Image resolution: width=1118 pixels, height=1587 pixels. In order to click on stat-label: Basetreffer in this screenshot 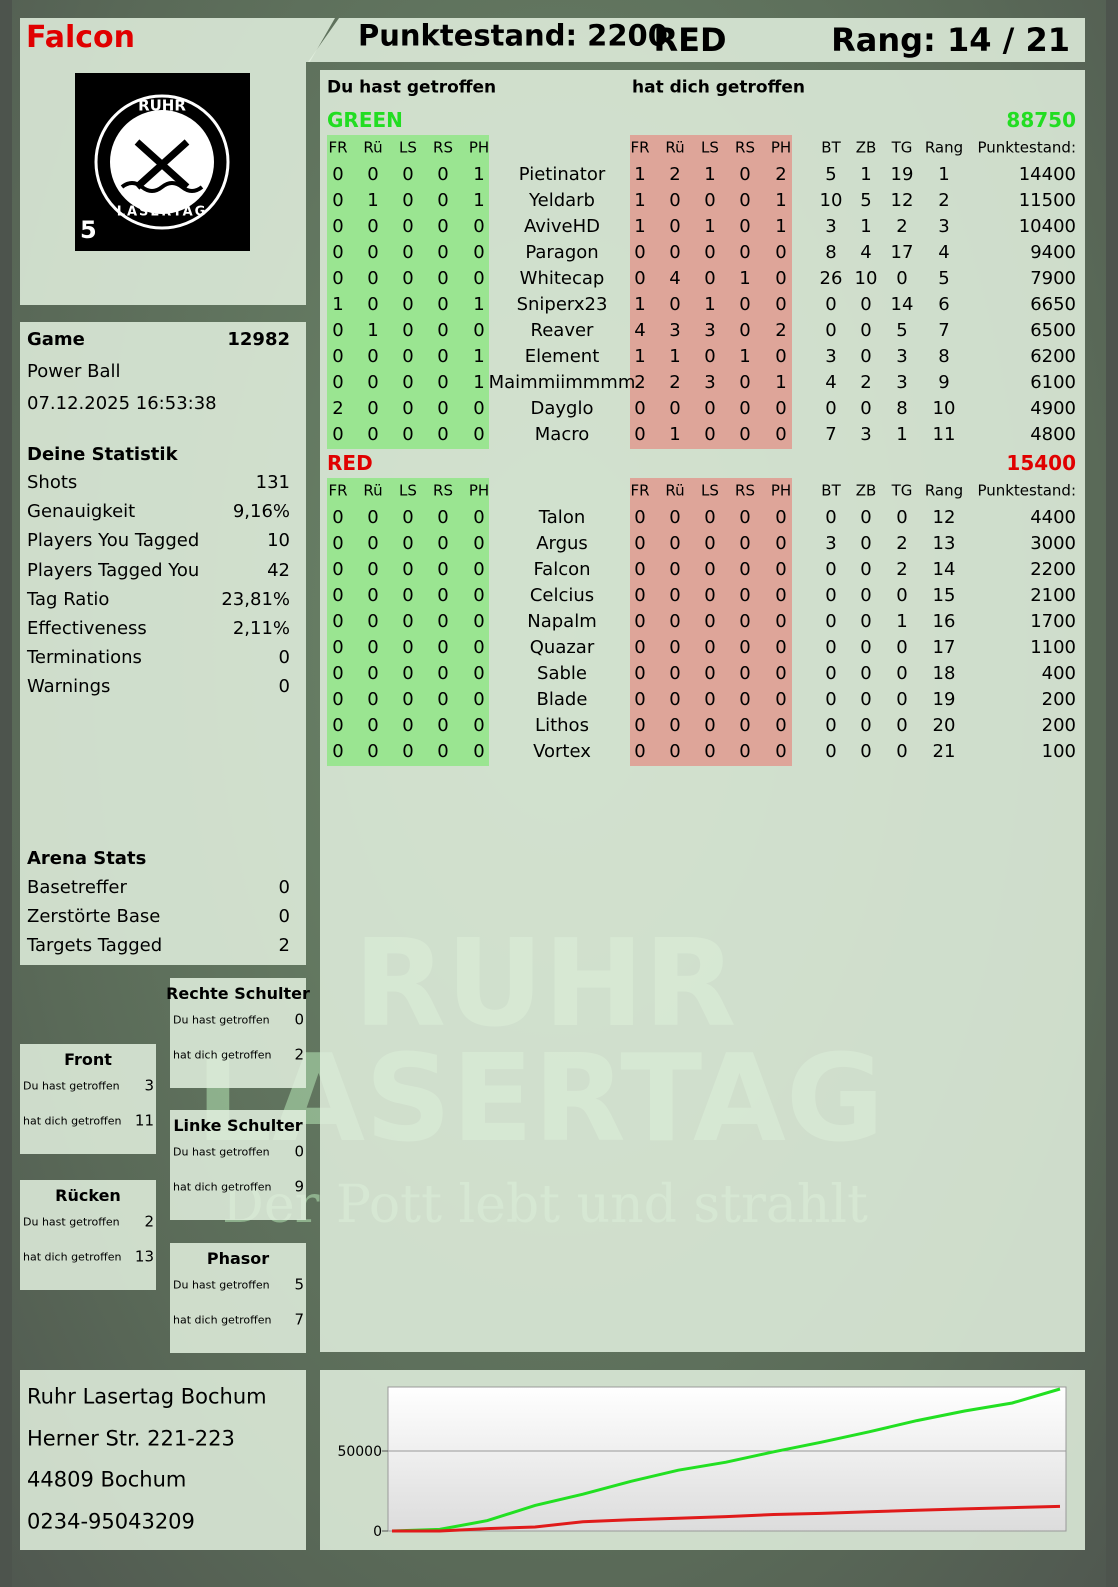, I will do `click(77, 887)`.